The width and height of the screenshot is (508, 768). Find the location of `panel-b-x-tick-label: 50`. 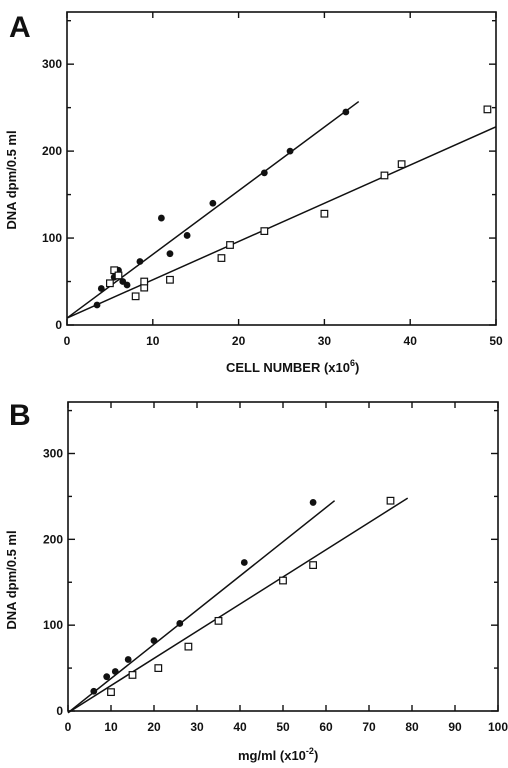

panel-b-x-tick-label: 50 is located at coordinates (283, 727).